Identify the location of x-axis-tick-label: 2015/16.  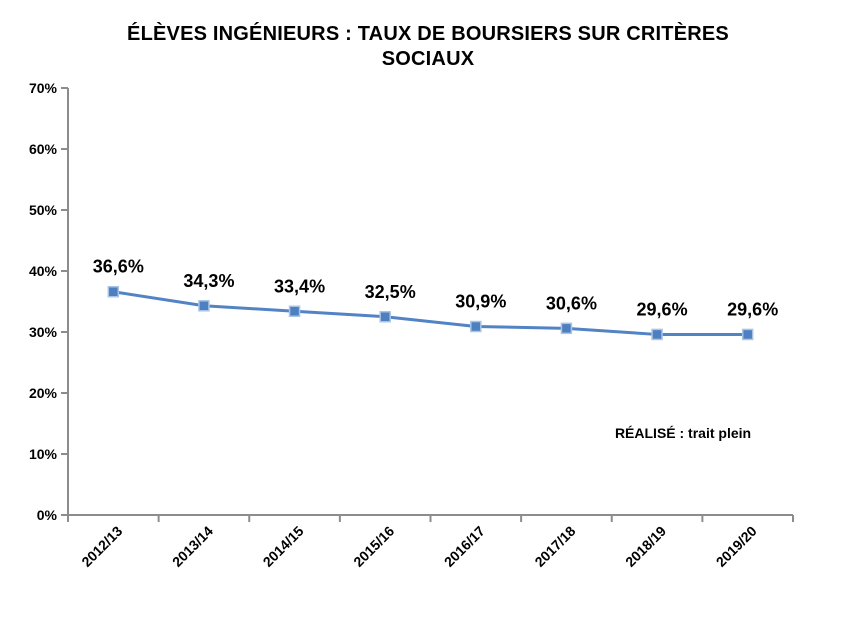
(373, 546).